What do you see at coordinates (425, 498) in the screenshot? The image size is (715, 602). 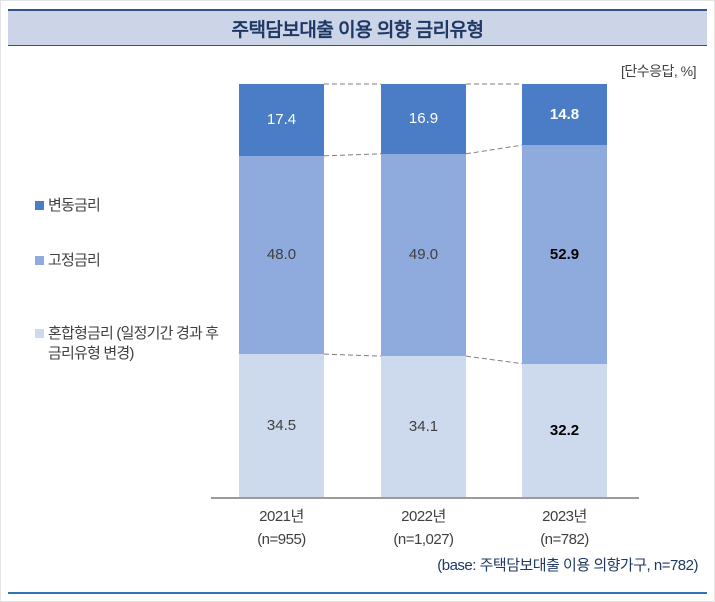 I see `x-axis-line` at bounding box center [425, 498].